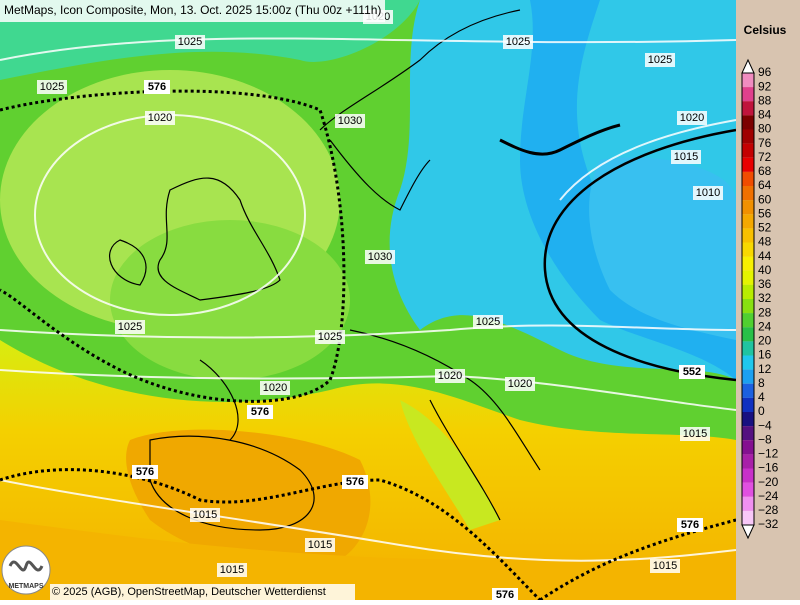 The width and height of the screenshot is (800, 605). I want to click on colorbar-label: 92, so click(765, 86).